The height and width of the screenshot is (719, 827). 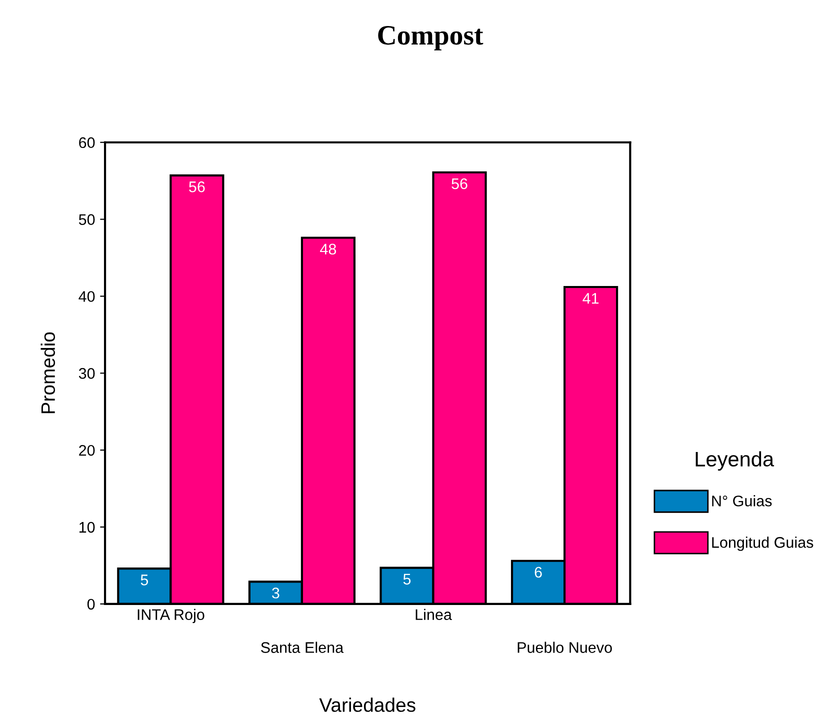 I want to click on x-tick-label: INTA Rojo, so click(x=171, y=616).